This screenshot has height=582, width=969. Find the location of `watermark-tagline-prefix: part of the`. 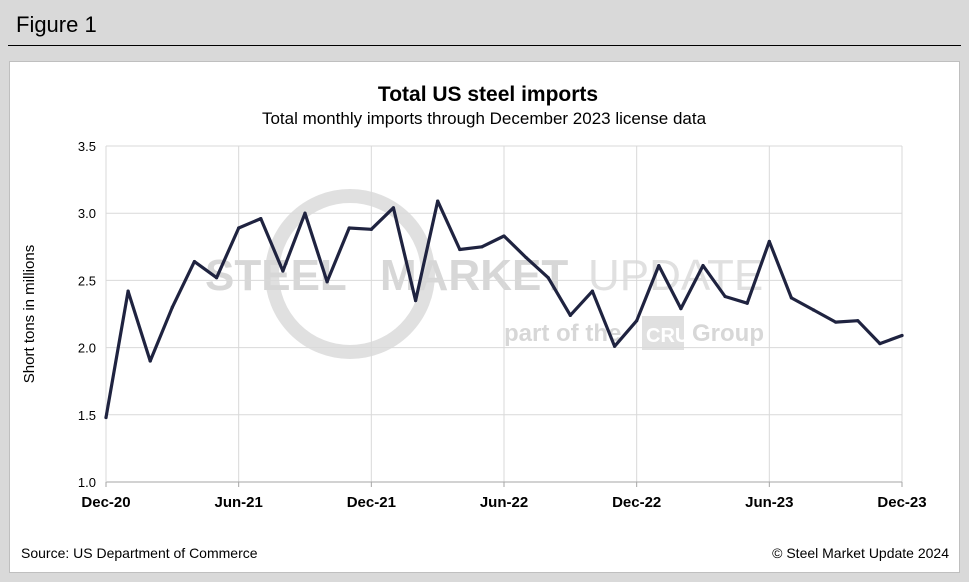

watermark-tagline-prefix: part of the is located at coordinates (562, 333).